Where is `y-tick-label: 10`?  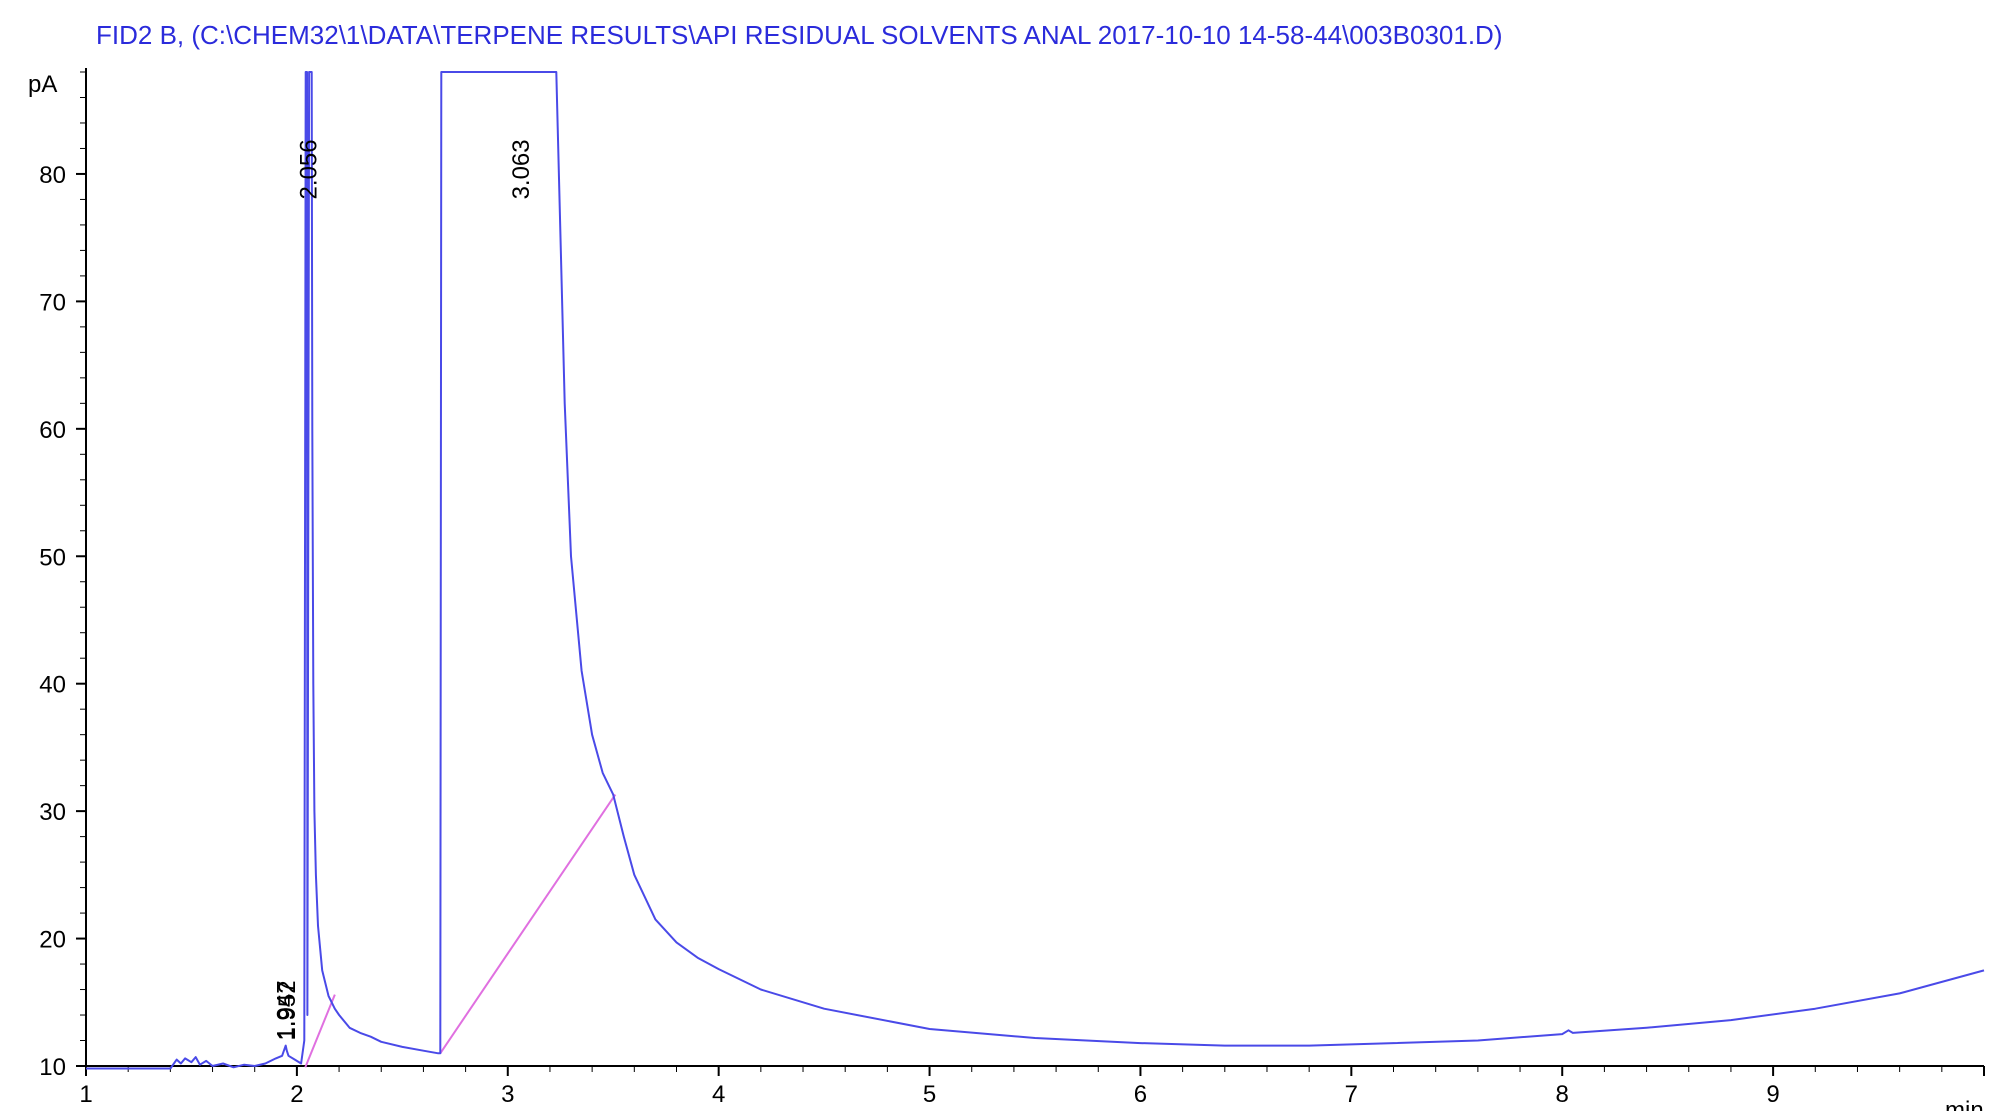 y-tick-label: 10 is located at coordinates (52, 1067).